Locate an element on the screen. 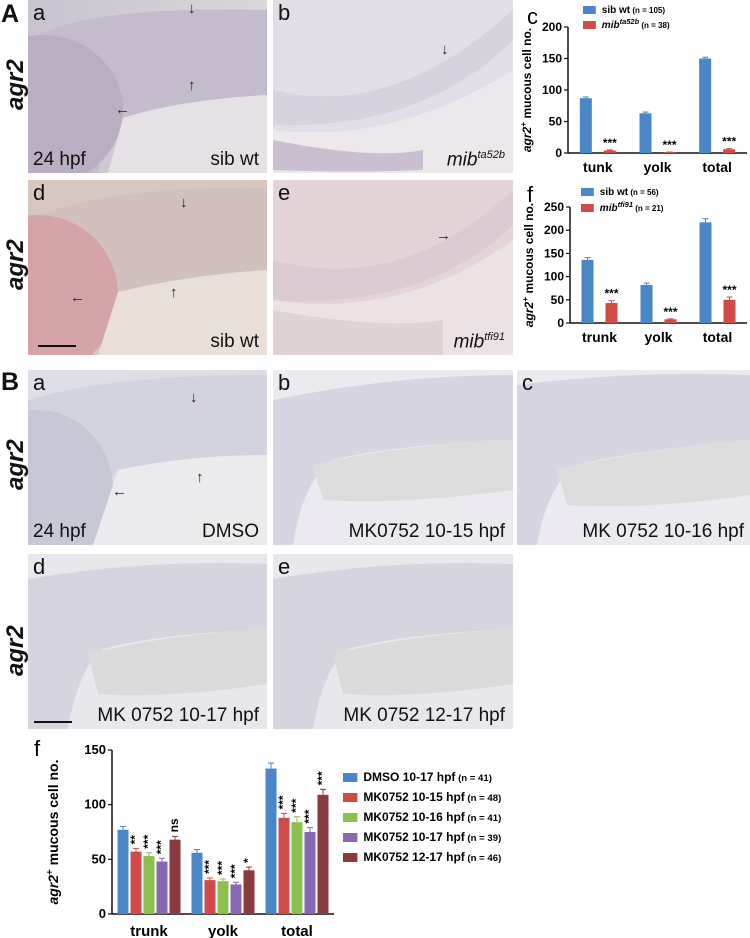 The image size is (750, 938). significance-label: ns is located at coordinates (174, 825).